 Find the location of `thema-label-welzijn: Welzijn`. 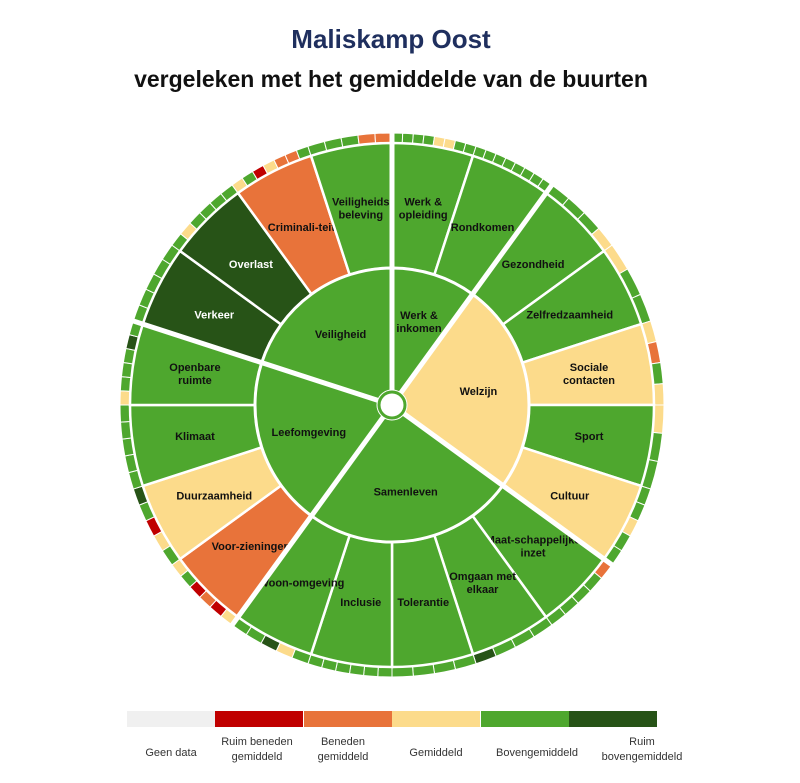

thema-label-welzijn: Welzijn is located at coordinates (479, 392).